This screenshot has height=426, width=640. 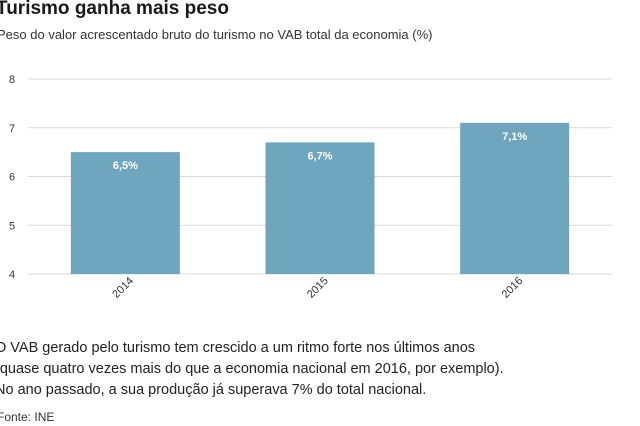 What do you see at coordinates (12, 226) in the screenshot?
I see `y-tick-label: 5` at bounding box center [12, 226].